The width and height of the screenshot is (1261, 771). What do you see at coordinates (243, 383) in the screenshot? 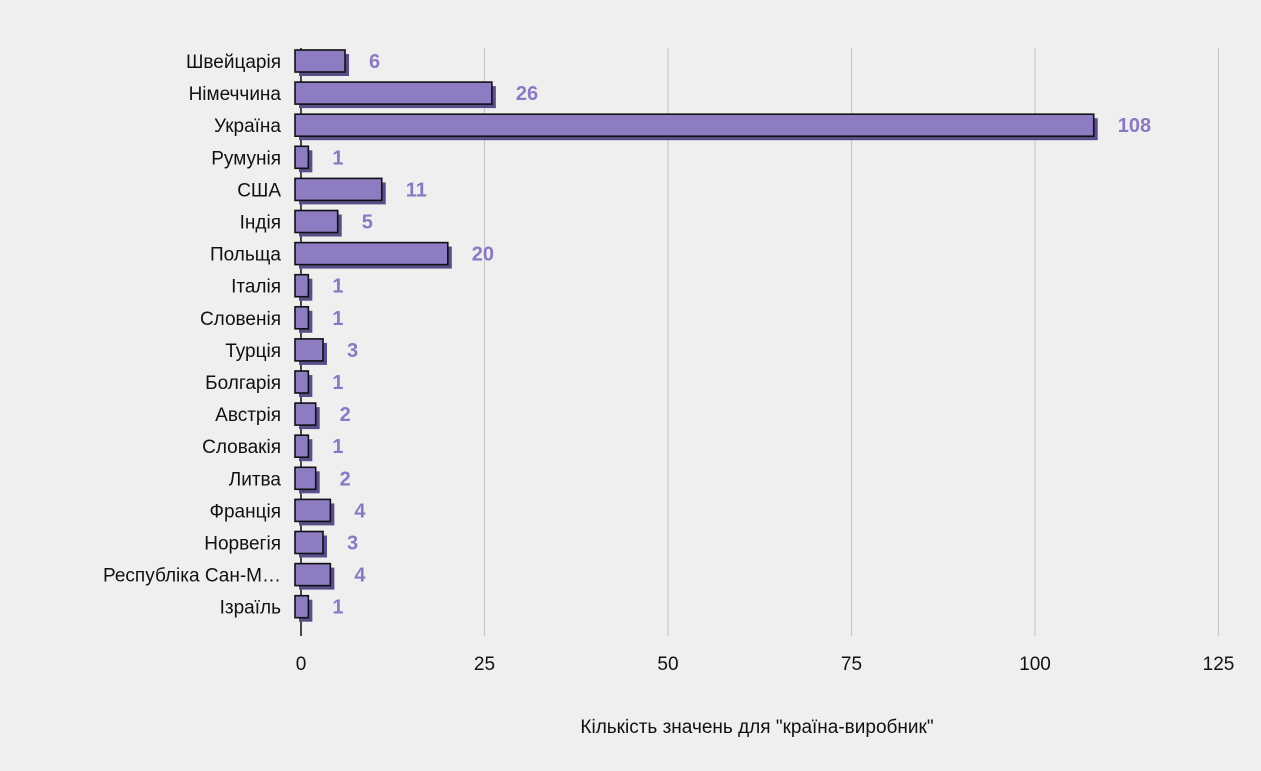
I see `category-label: Болгарія` at bounding box center [243, 383].